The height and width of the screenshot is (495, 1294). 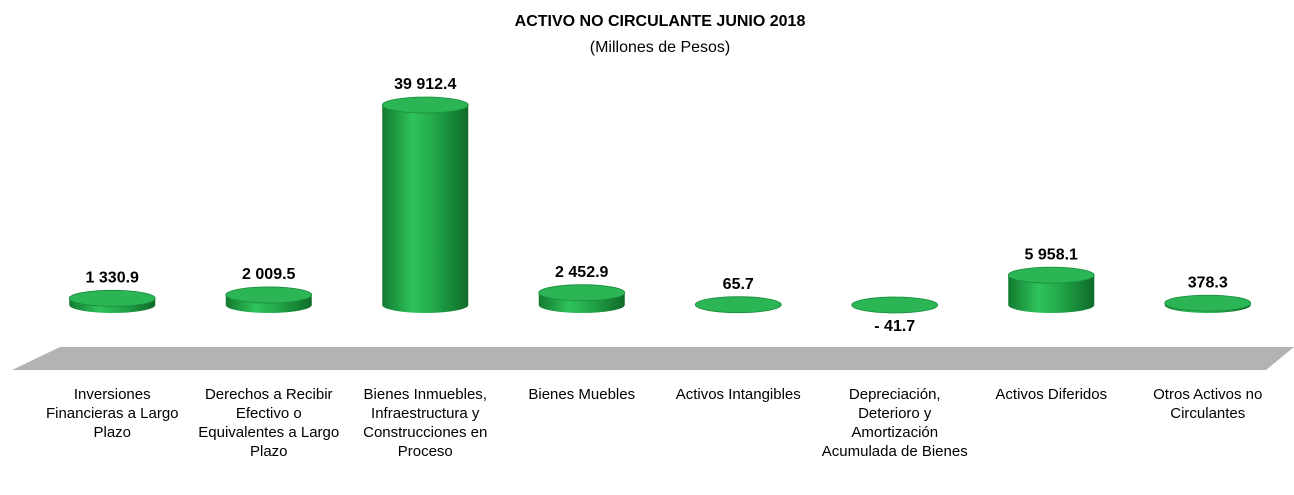 I want to click on x-tick-label: Bienes Muebles, so click(x=582, y=394).